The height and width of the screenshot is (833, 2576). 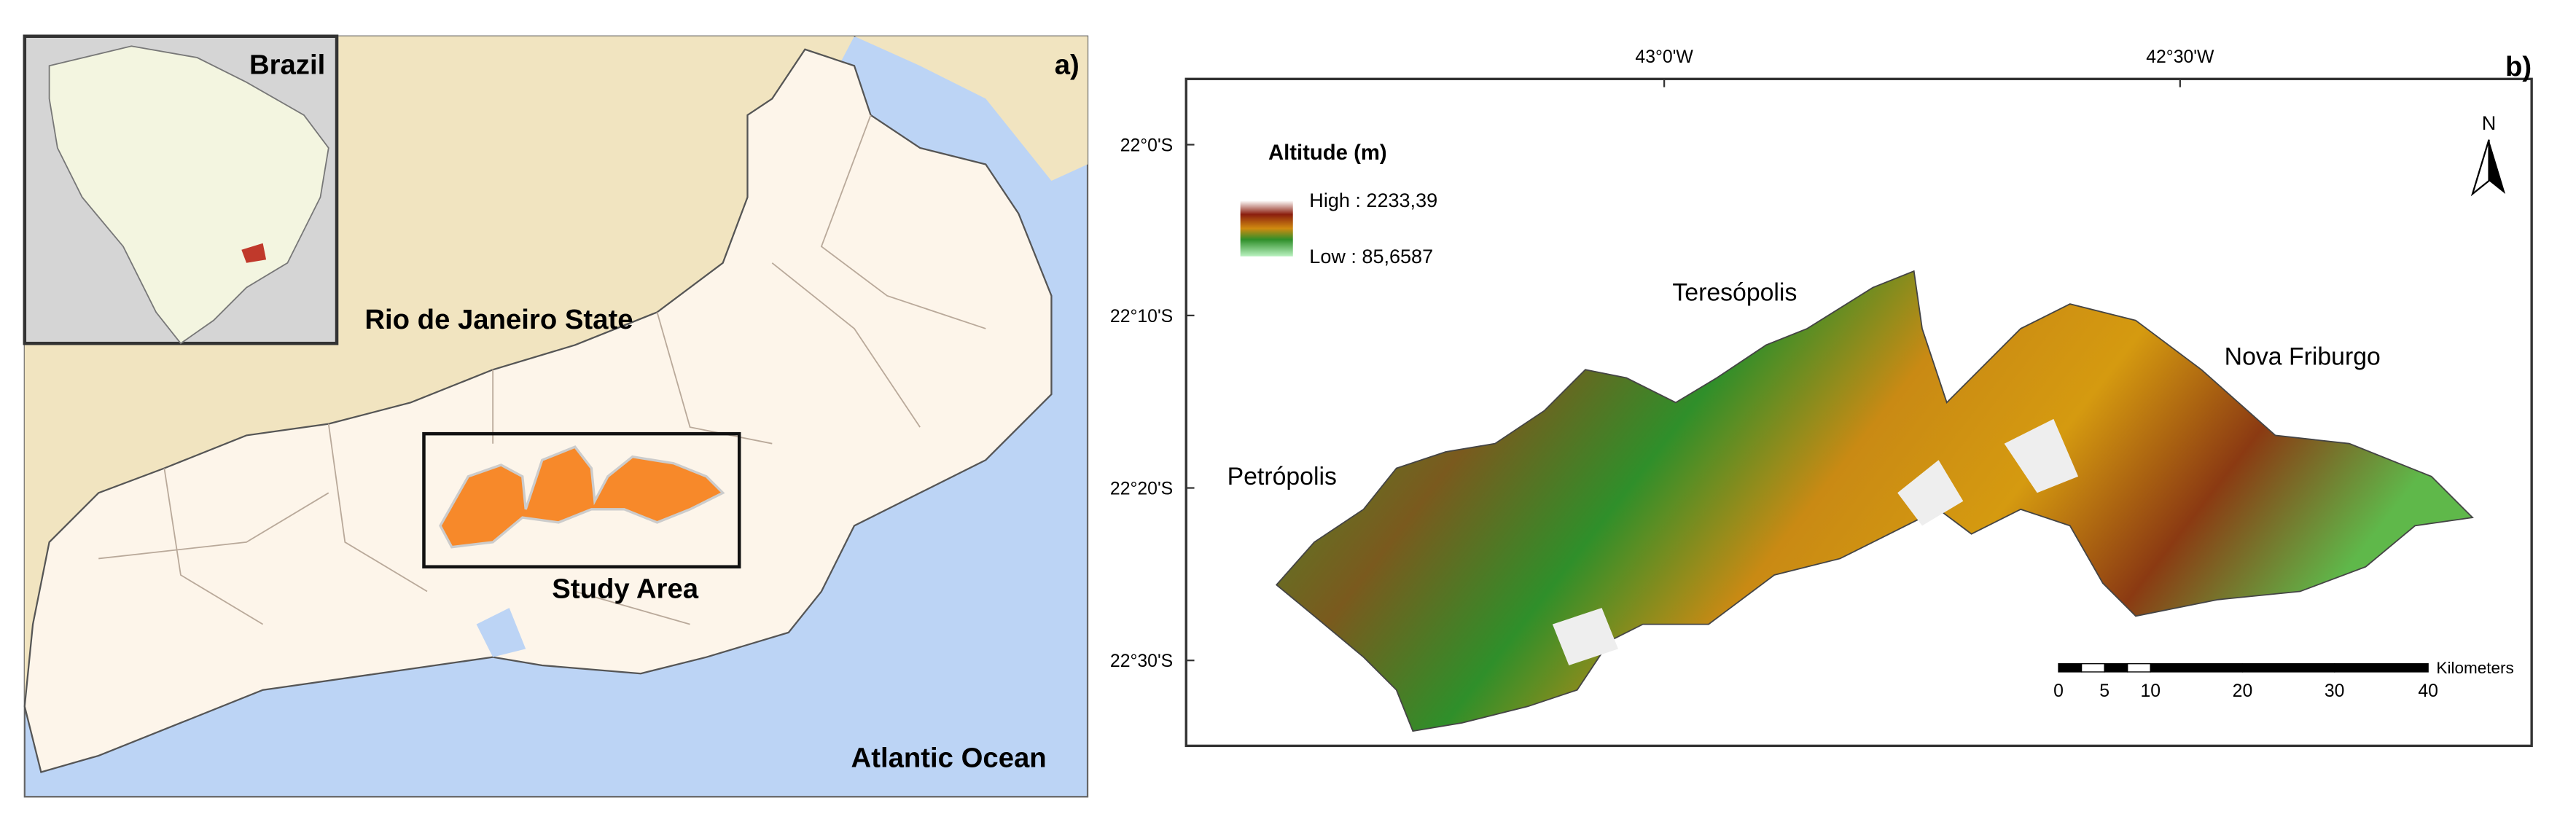 I want to click on legend-high: High : 2233,39, so click(x=1373, y=200).